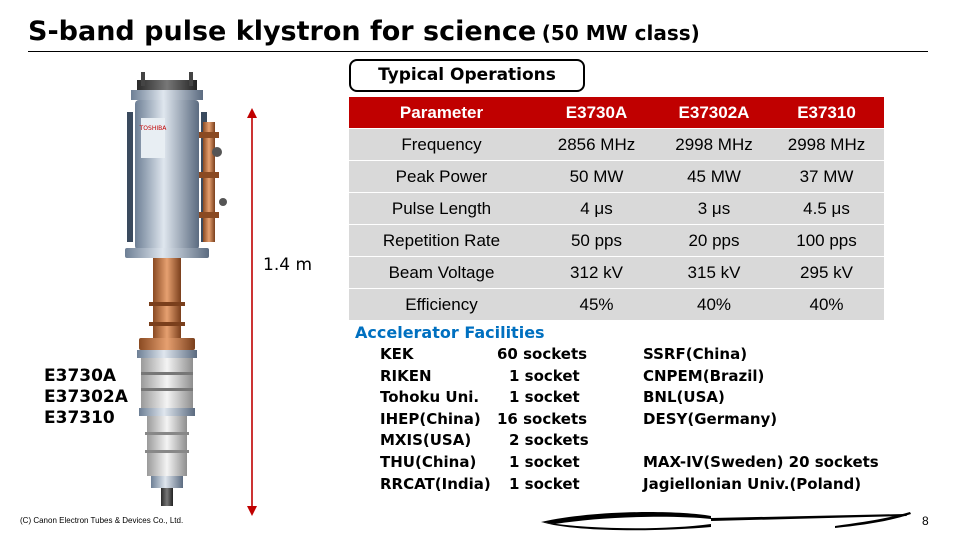  What do you see at coordinates (714, 176) in the screenshot?
I see `table-cell: 45 MW` at bounding box center [714, 176].